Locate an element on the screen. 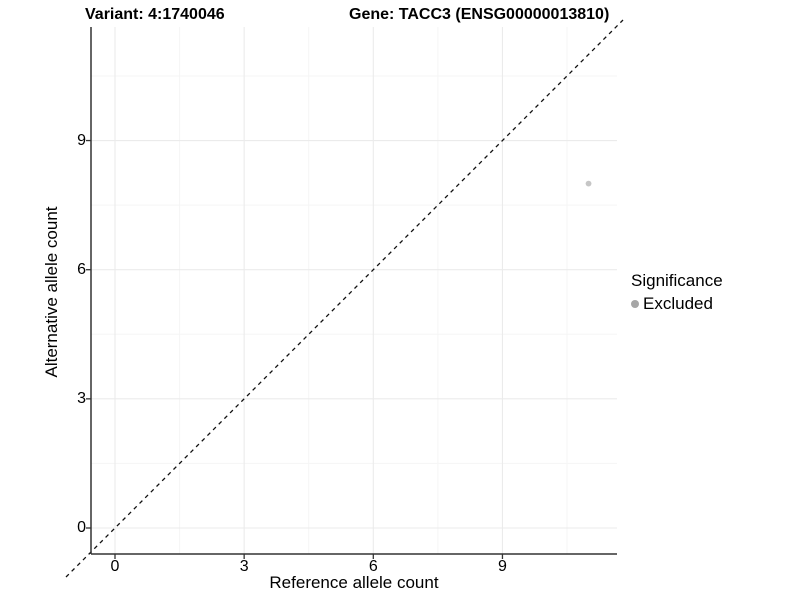 Image resolution: width=800 pixels, height=600 pixels. y-axis-title: Alternative allele count is located at coordinates (51, 292).